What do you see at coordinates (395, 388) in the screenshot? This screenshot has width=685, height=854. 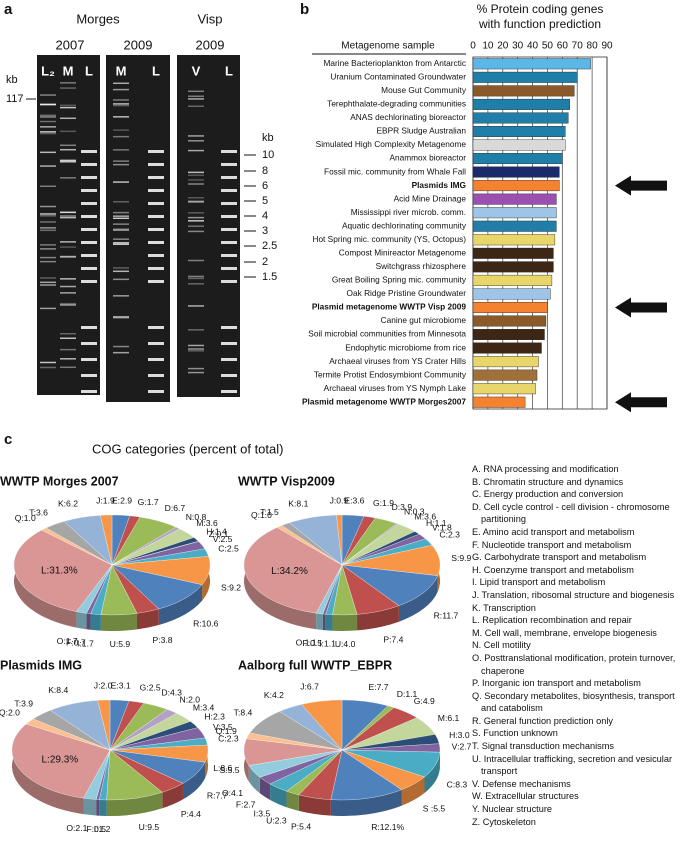 I see `category-label: Archaeal viruses from YS Nymph Lake` at bounding box center [395, 388].